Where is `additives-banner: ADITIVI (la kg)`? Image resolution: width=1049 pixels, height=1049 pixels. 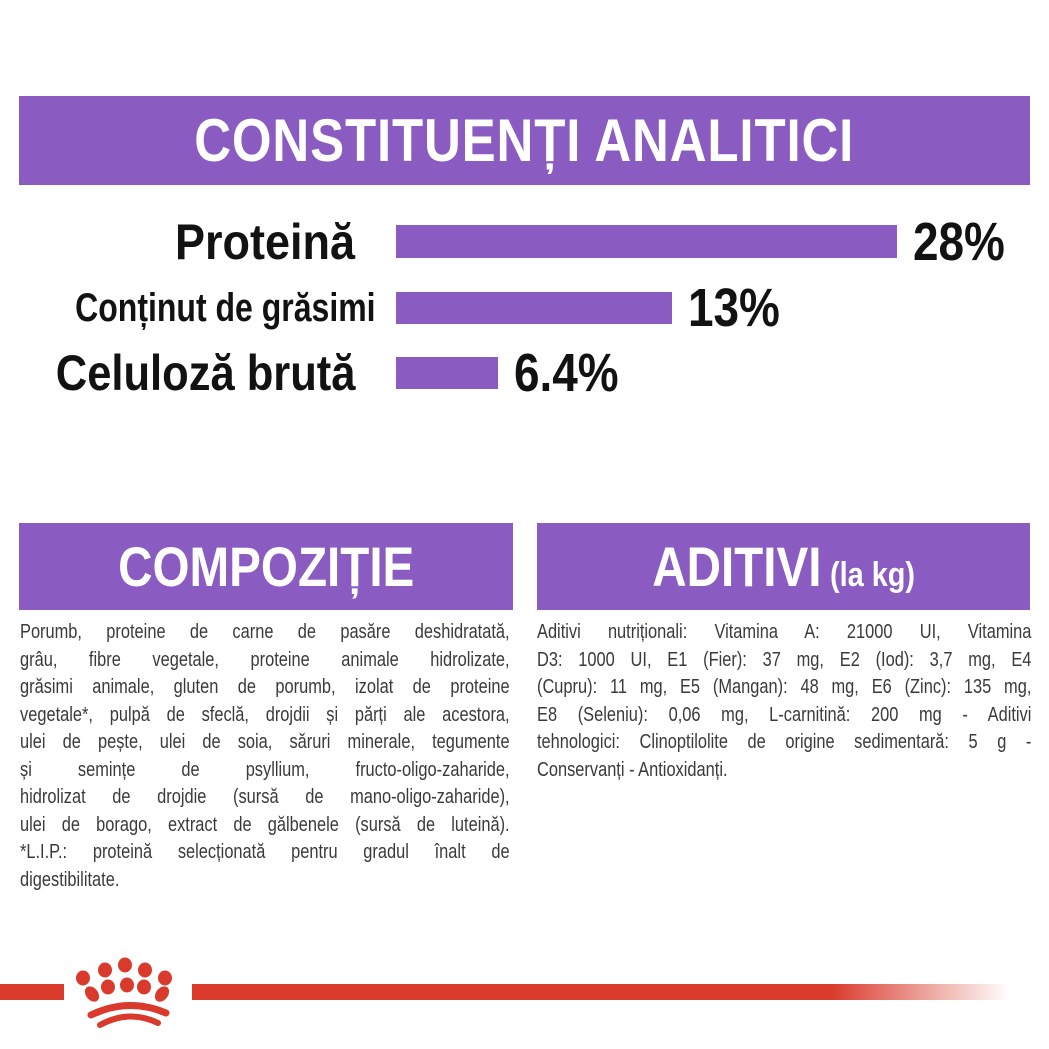
additives-banner: ADITIVI (la kg) is located at coordinates (783, 566).